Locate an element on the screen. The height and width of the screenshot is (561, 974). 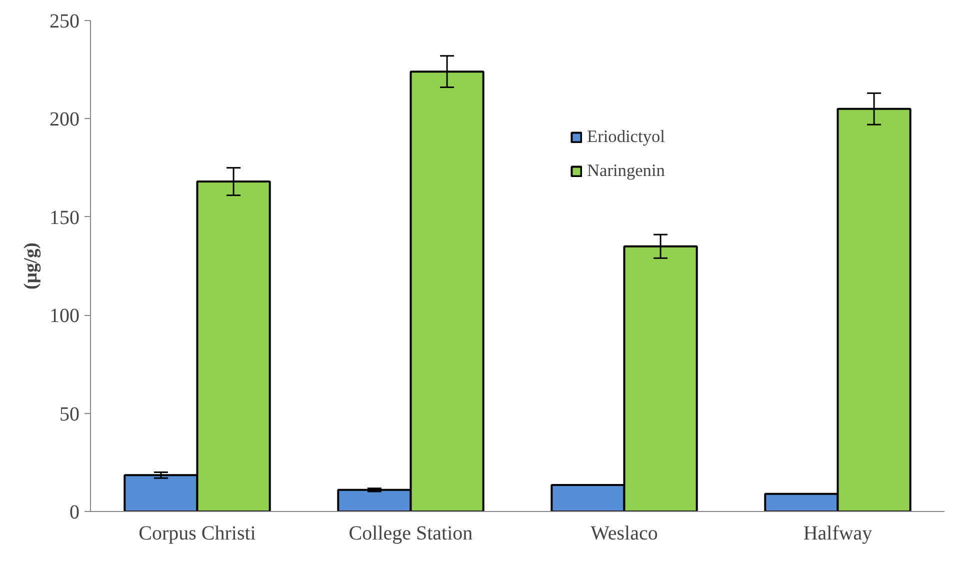
y-tick-label: 0 is located at coordinates (75, 513).